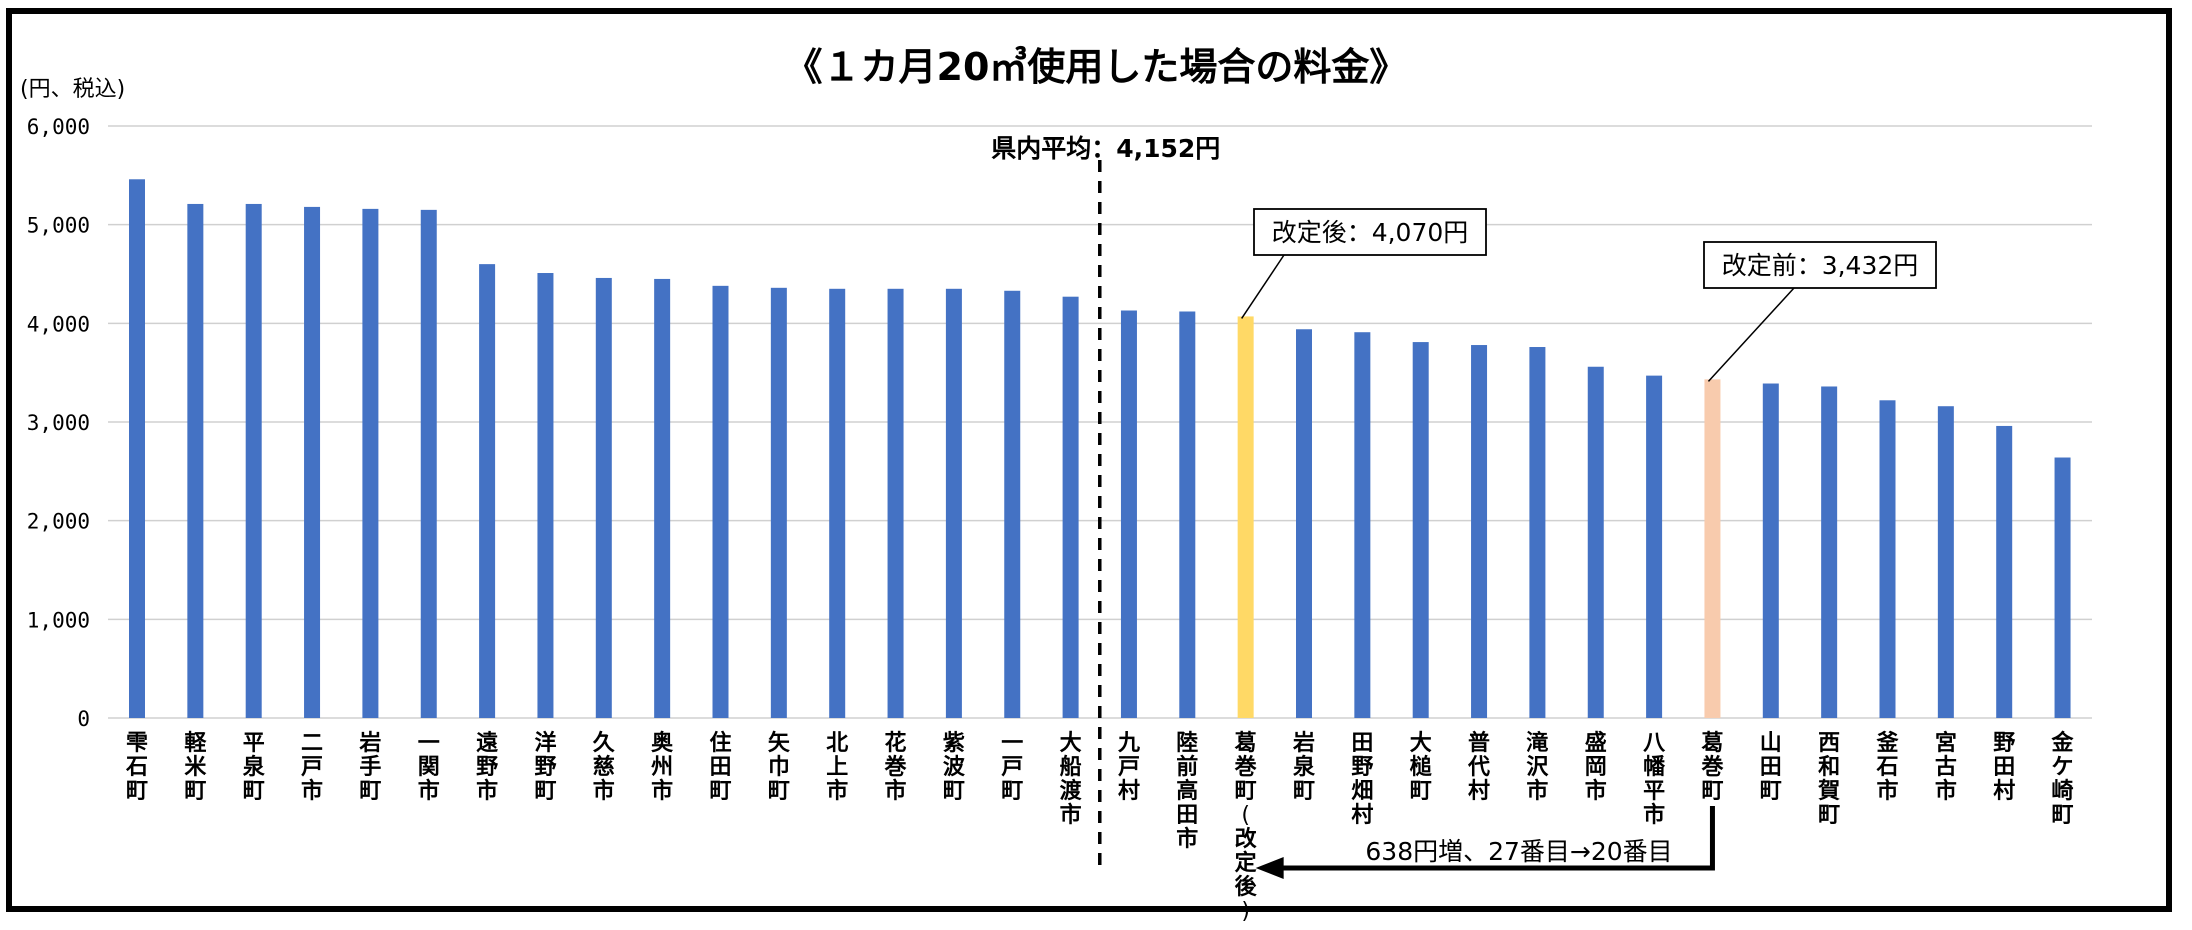  Describe the element at coordinates (604, 767) in the screenshot. I see `x-tick-label: 久慈市` at that location.